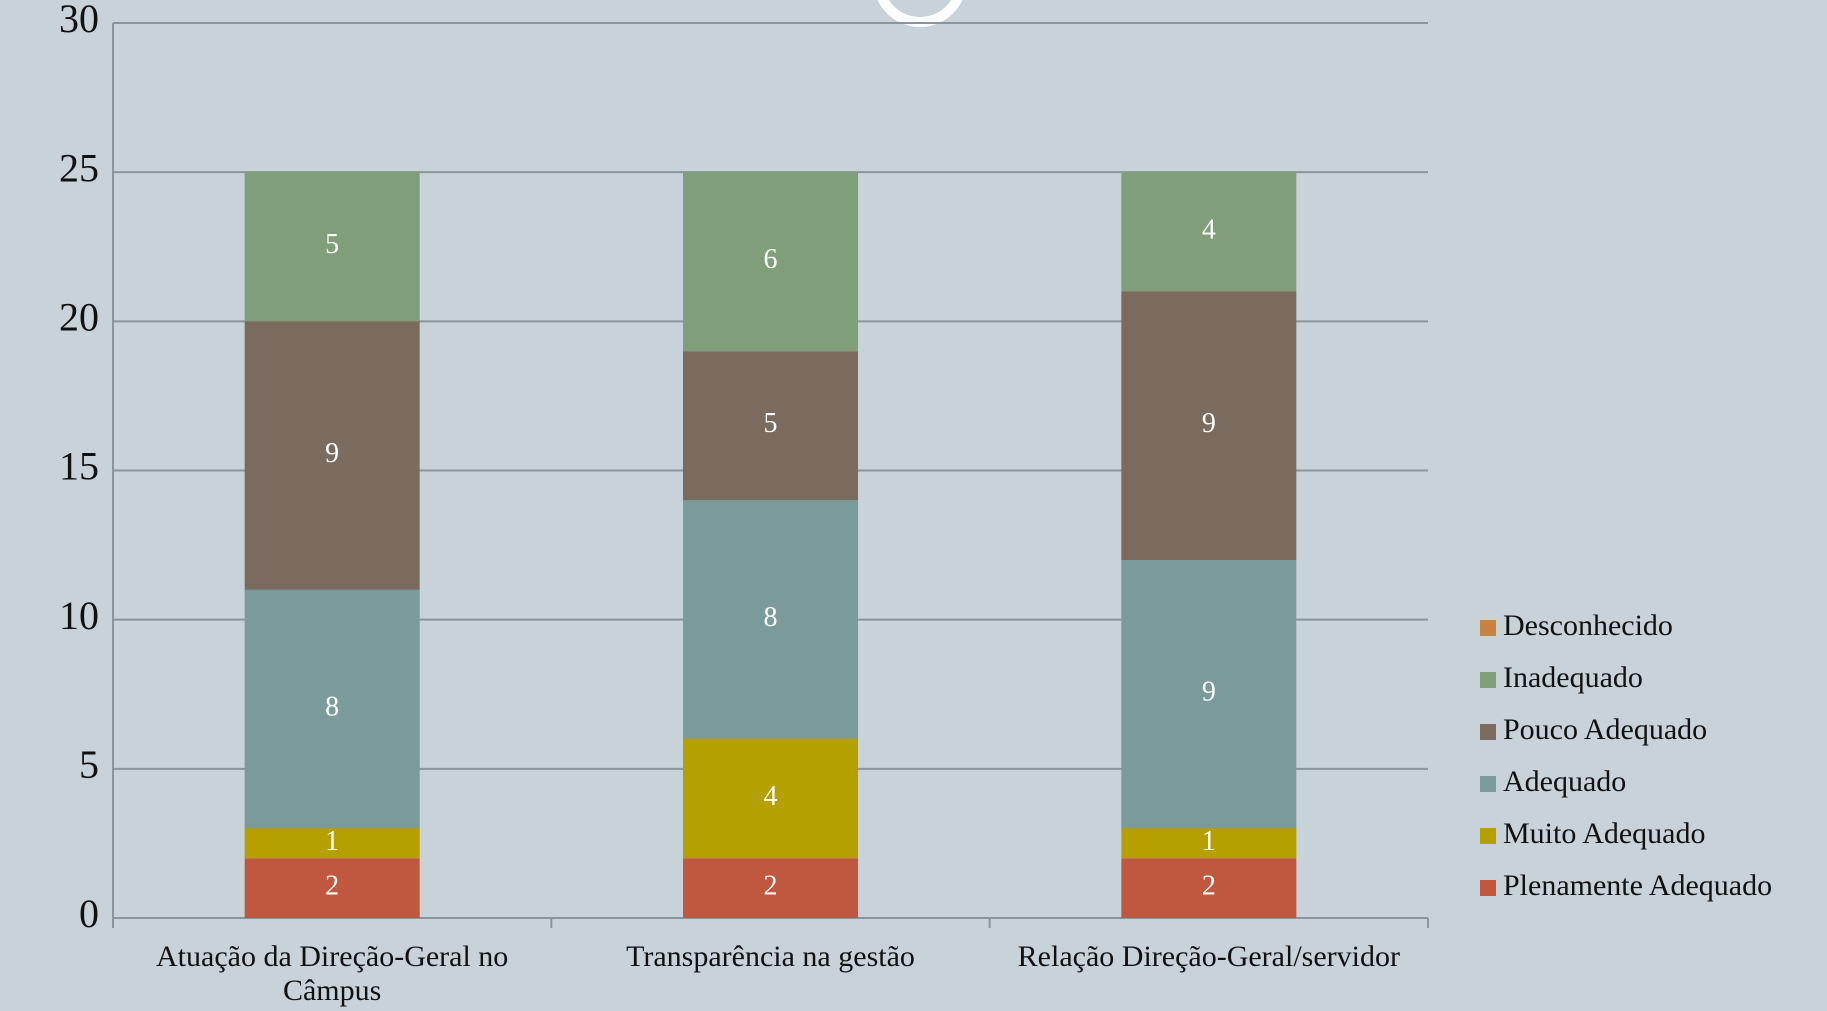  Describe the element at coordinates (920, 13) in the screenshot. I see `decoration` at that location.